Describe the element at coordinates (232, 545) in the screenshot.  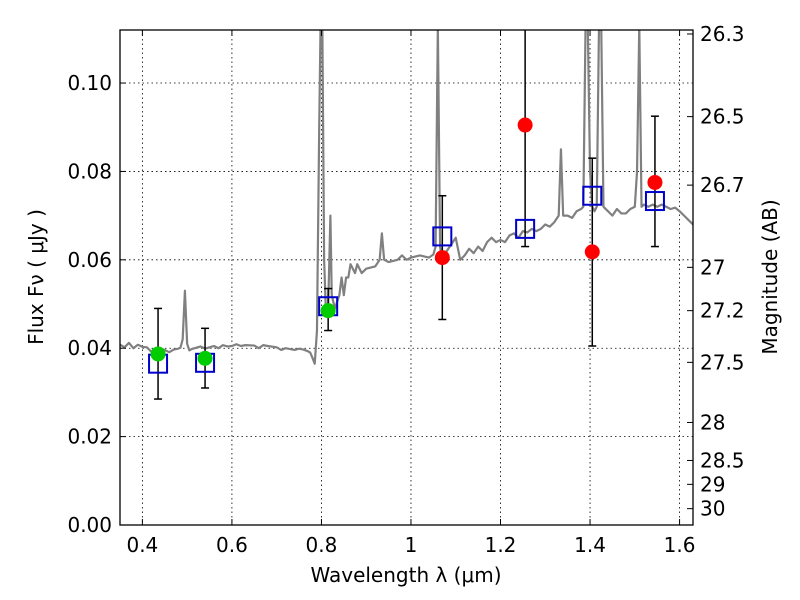
I see `x-tick-label: 0.6` at that location.